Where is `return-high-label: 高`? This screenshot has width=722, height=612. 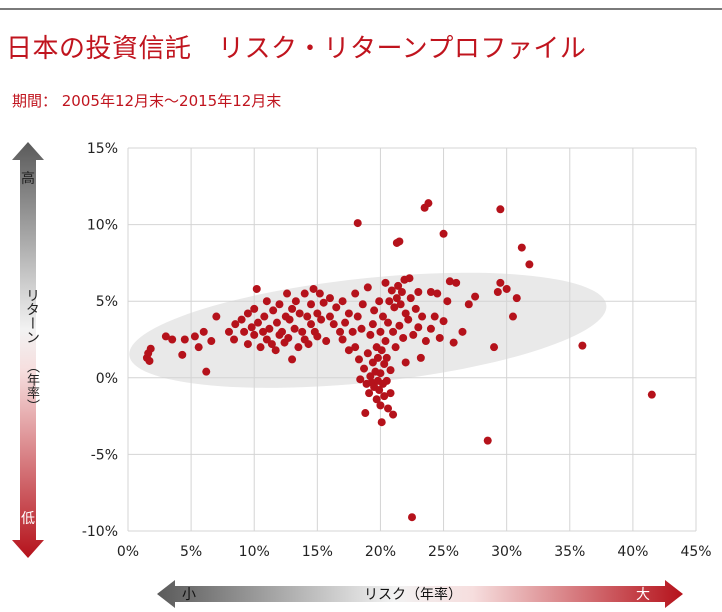 return-high-label: 高 is located at coordinates (28, 179).